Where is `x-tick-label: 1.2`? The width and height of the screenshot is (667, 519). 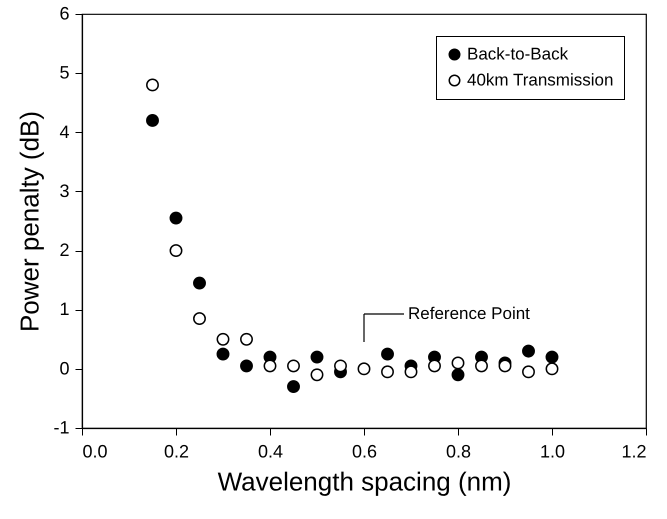 x-tick-label: 1.2 is located at coordinates (633, 452).